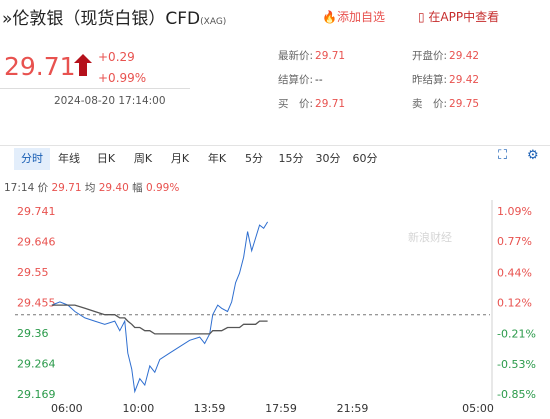 The image size is (550, 419). I want to click on info-label: 价, so click(43, 188).